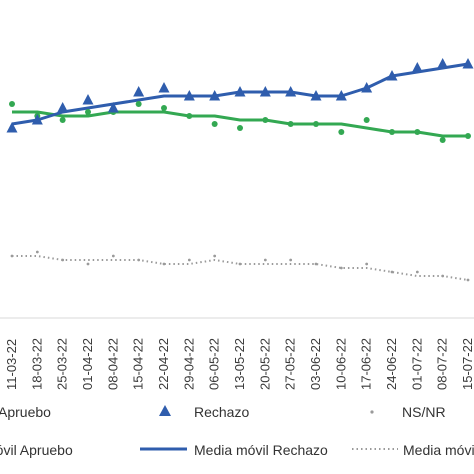  Describe the element at coordinates (188, 364) in the screenshot. I see `x-tick-label: 29-04-22` at that location.